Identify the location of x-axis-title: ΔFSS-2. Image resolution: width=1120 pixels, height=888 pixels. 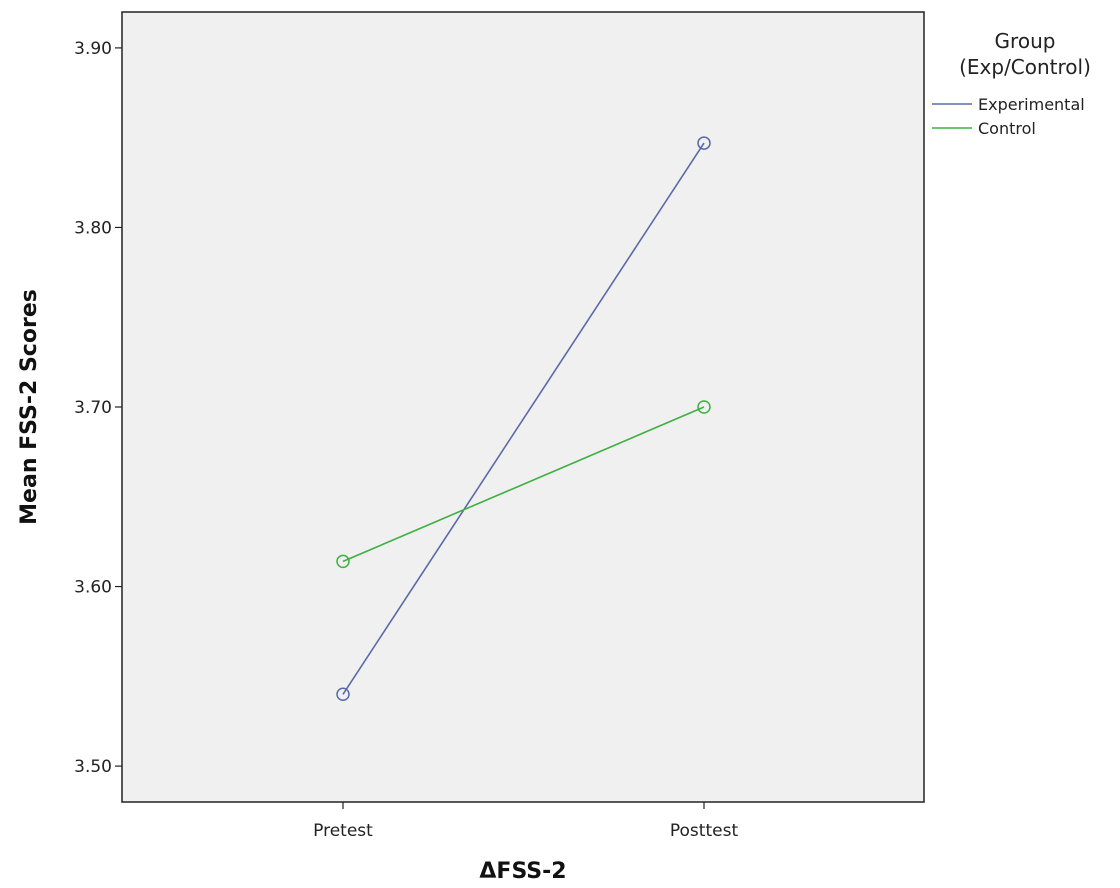
(522, 871).